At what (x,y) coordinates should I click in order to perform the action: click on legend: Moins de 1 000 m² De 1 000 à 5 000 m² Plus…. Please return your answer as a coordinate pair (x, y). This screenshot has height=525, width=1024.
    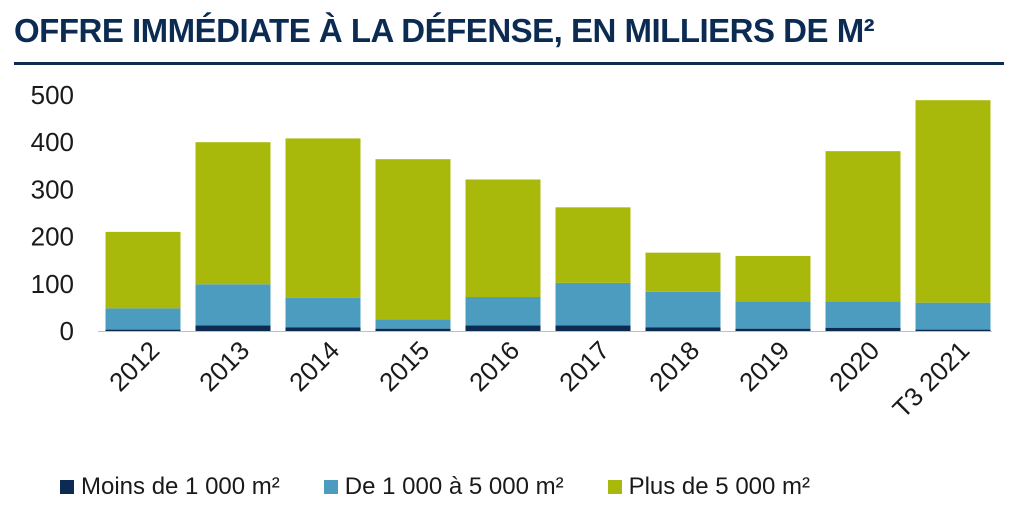
    Looking at the image, I should click on (535, 487).